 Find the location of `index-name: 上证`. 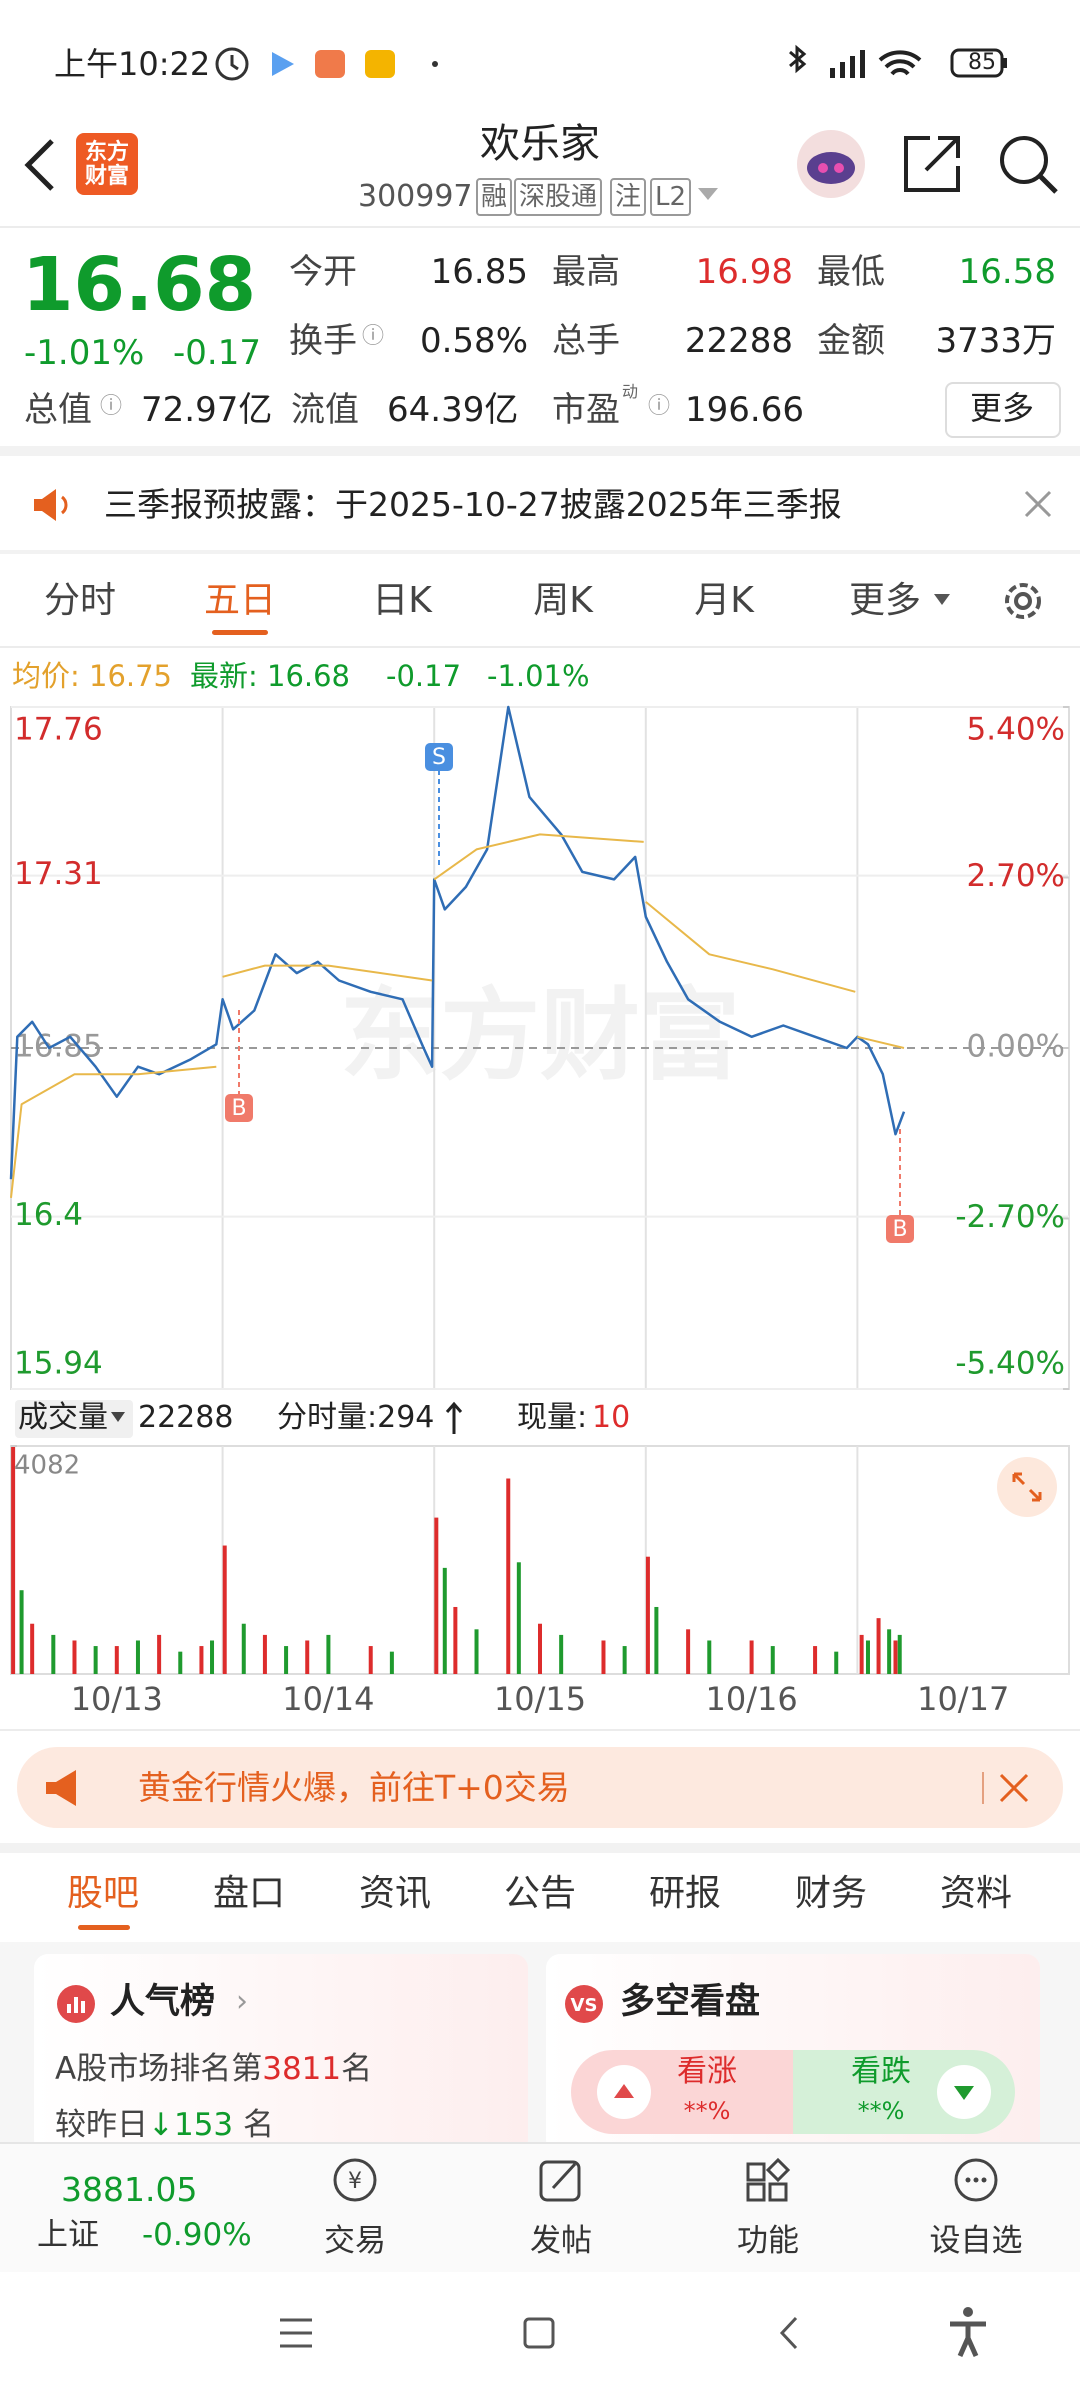

index-name: 上证 is located at coordinates (68, 2235).